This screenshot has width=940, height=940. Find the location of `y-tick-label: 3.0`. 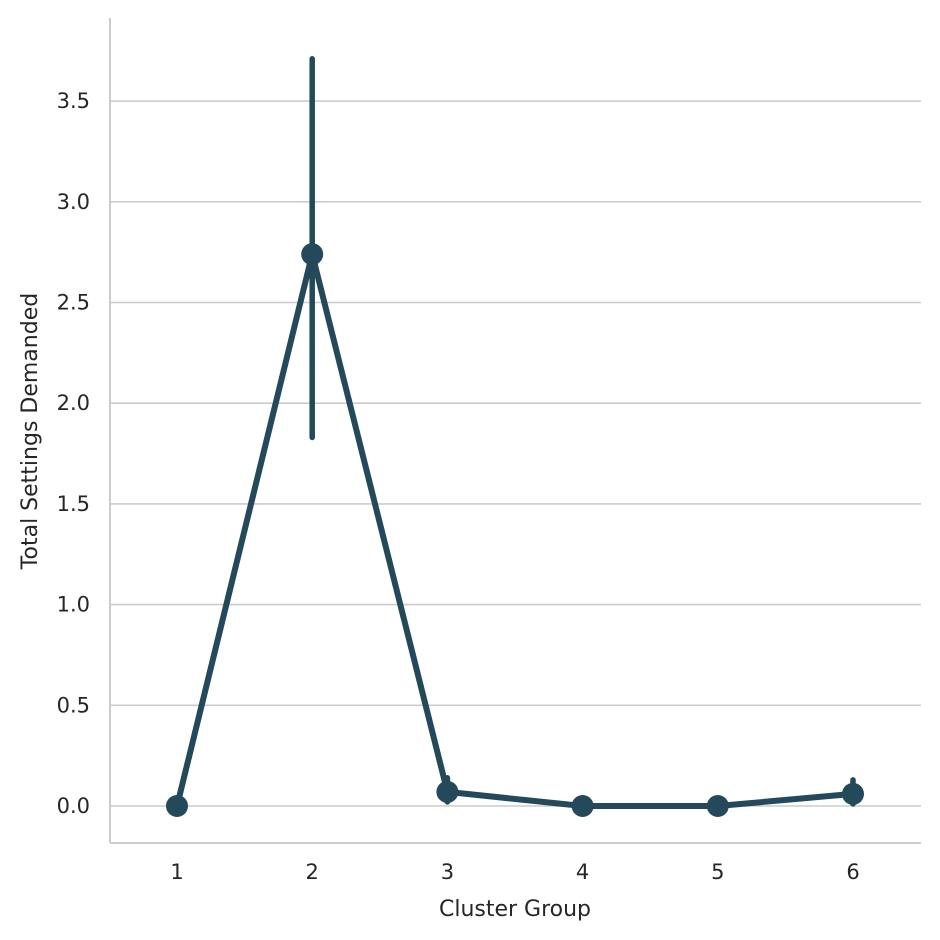

y-tick-label: 3.0 is located at coordinates (73, 202).